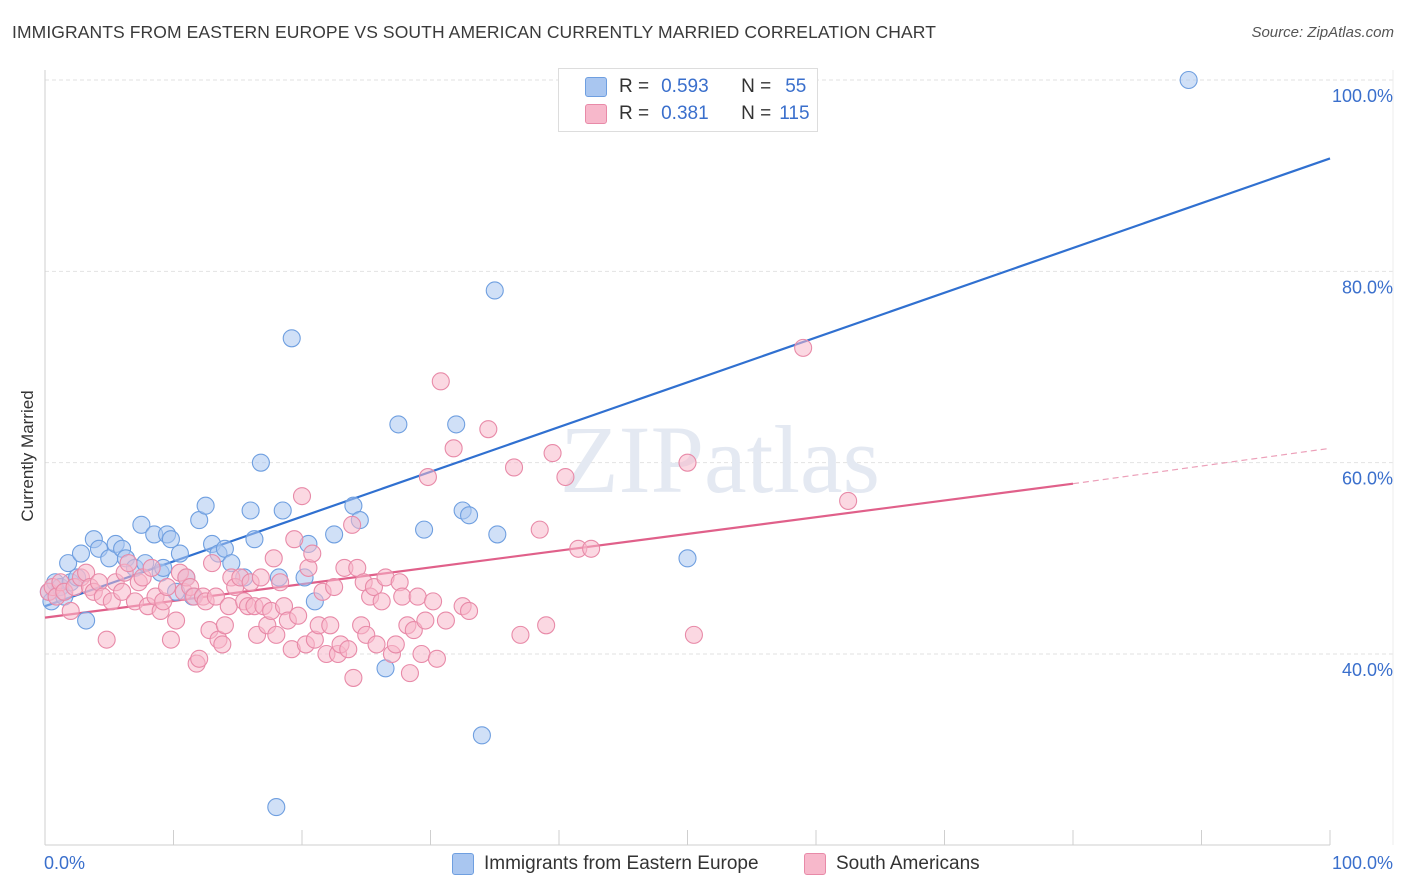 This screenshot has width=1406, height=892. I want to click on x-tick-label: 100.0%, so click(1362, 863).